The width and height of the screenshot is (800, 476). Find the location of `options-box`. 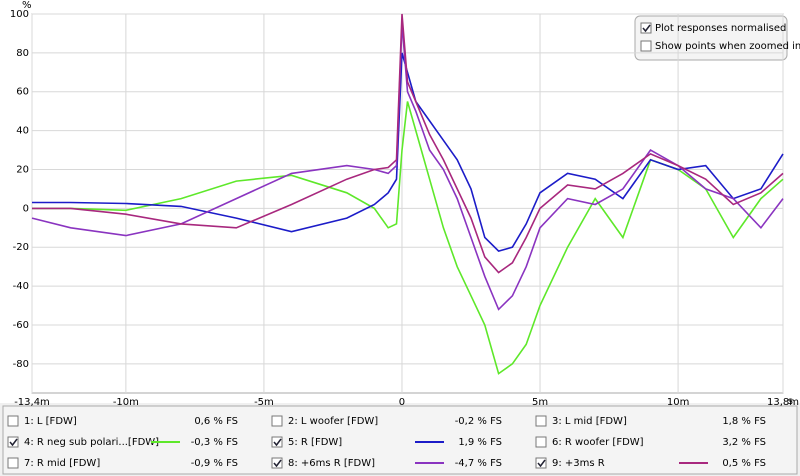

options-box is located at coordinates (711, 38).